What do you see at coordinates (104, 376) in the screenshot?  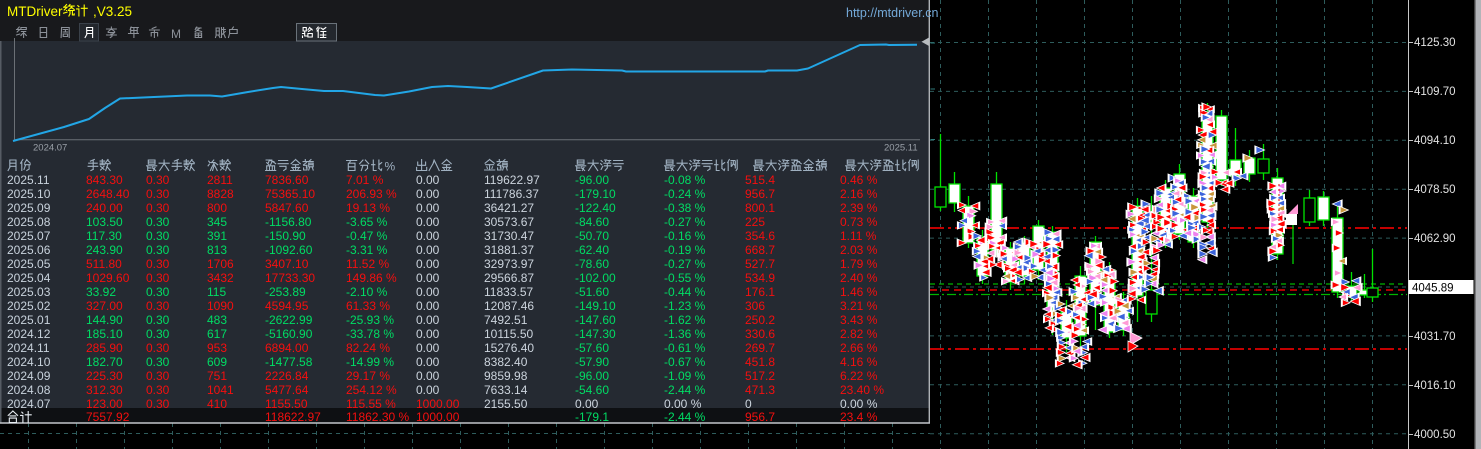 I see `svg-text: 225.30` at bounding box center [104, 376].